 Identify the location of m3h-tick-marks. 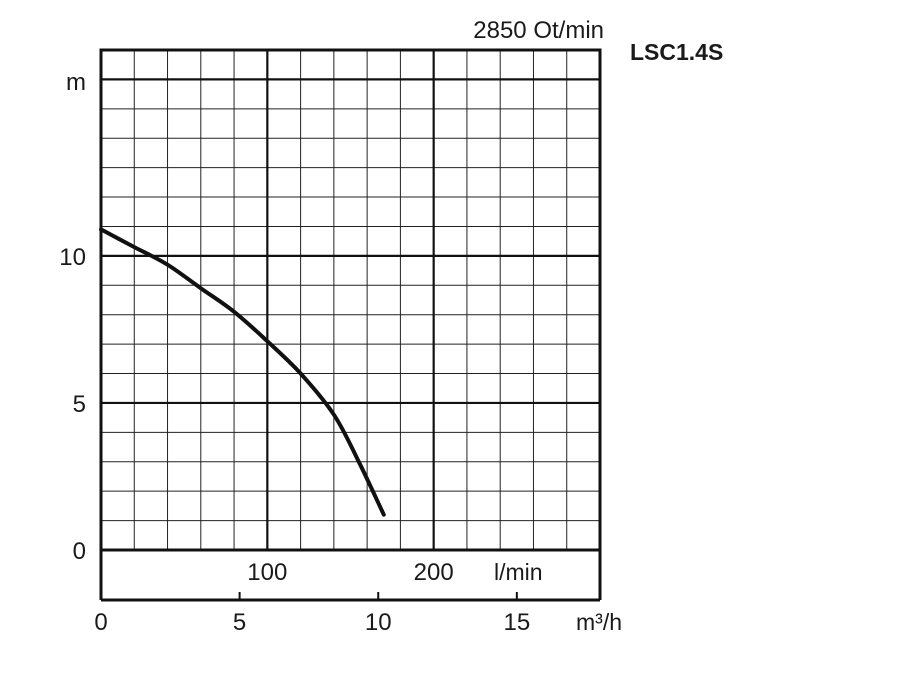
(378, 596).